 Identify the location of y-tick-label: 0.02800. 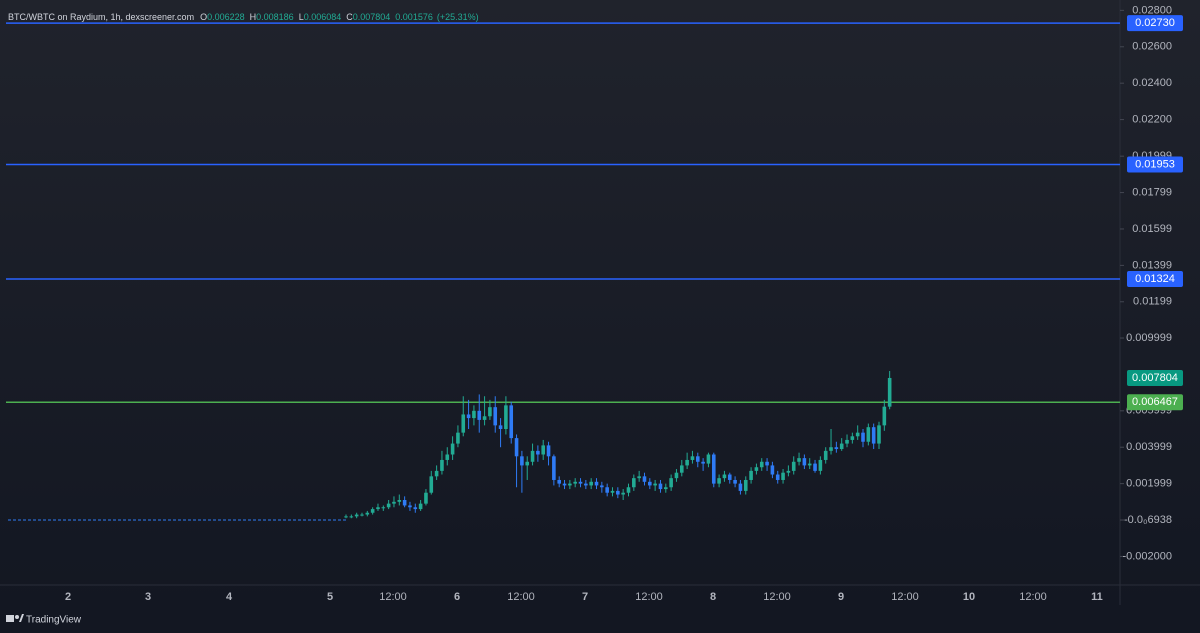
(1152, 10).